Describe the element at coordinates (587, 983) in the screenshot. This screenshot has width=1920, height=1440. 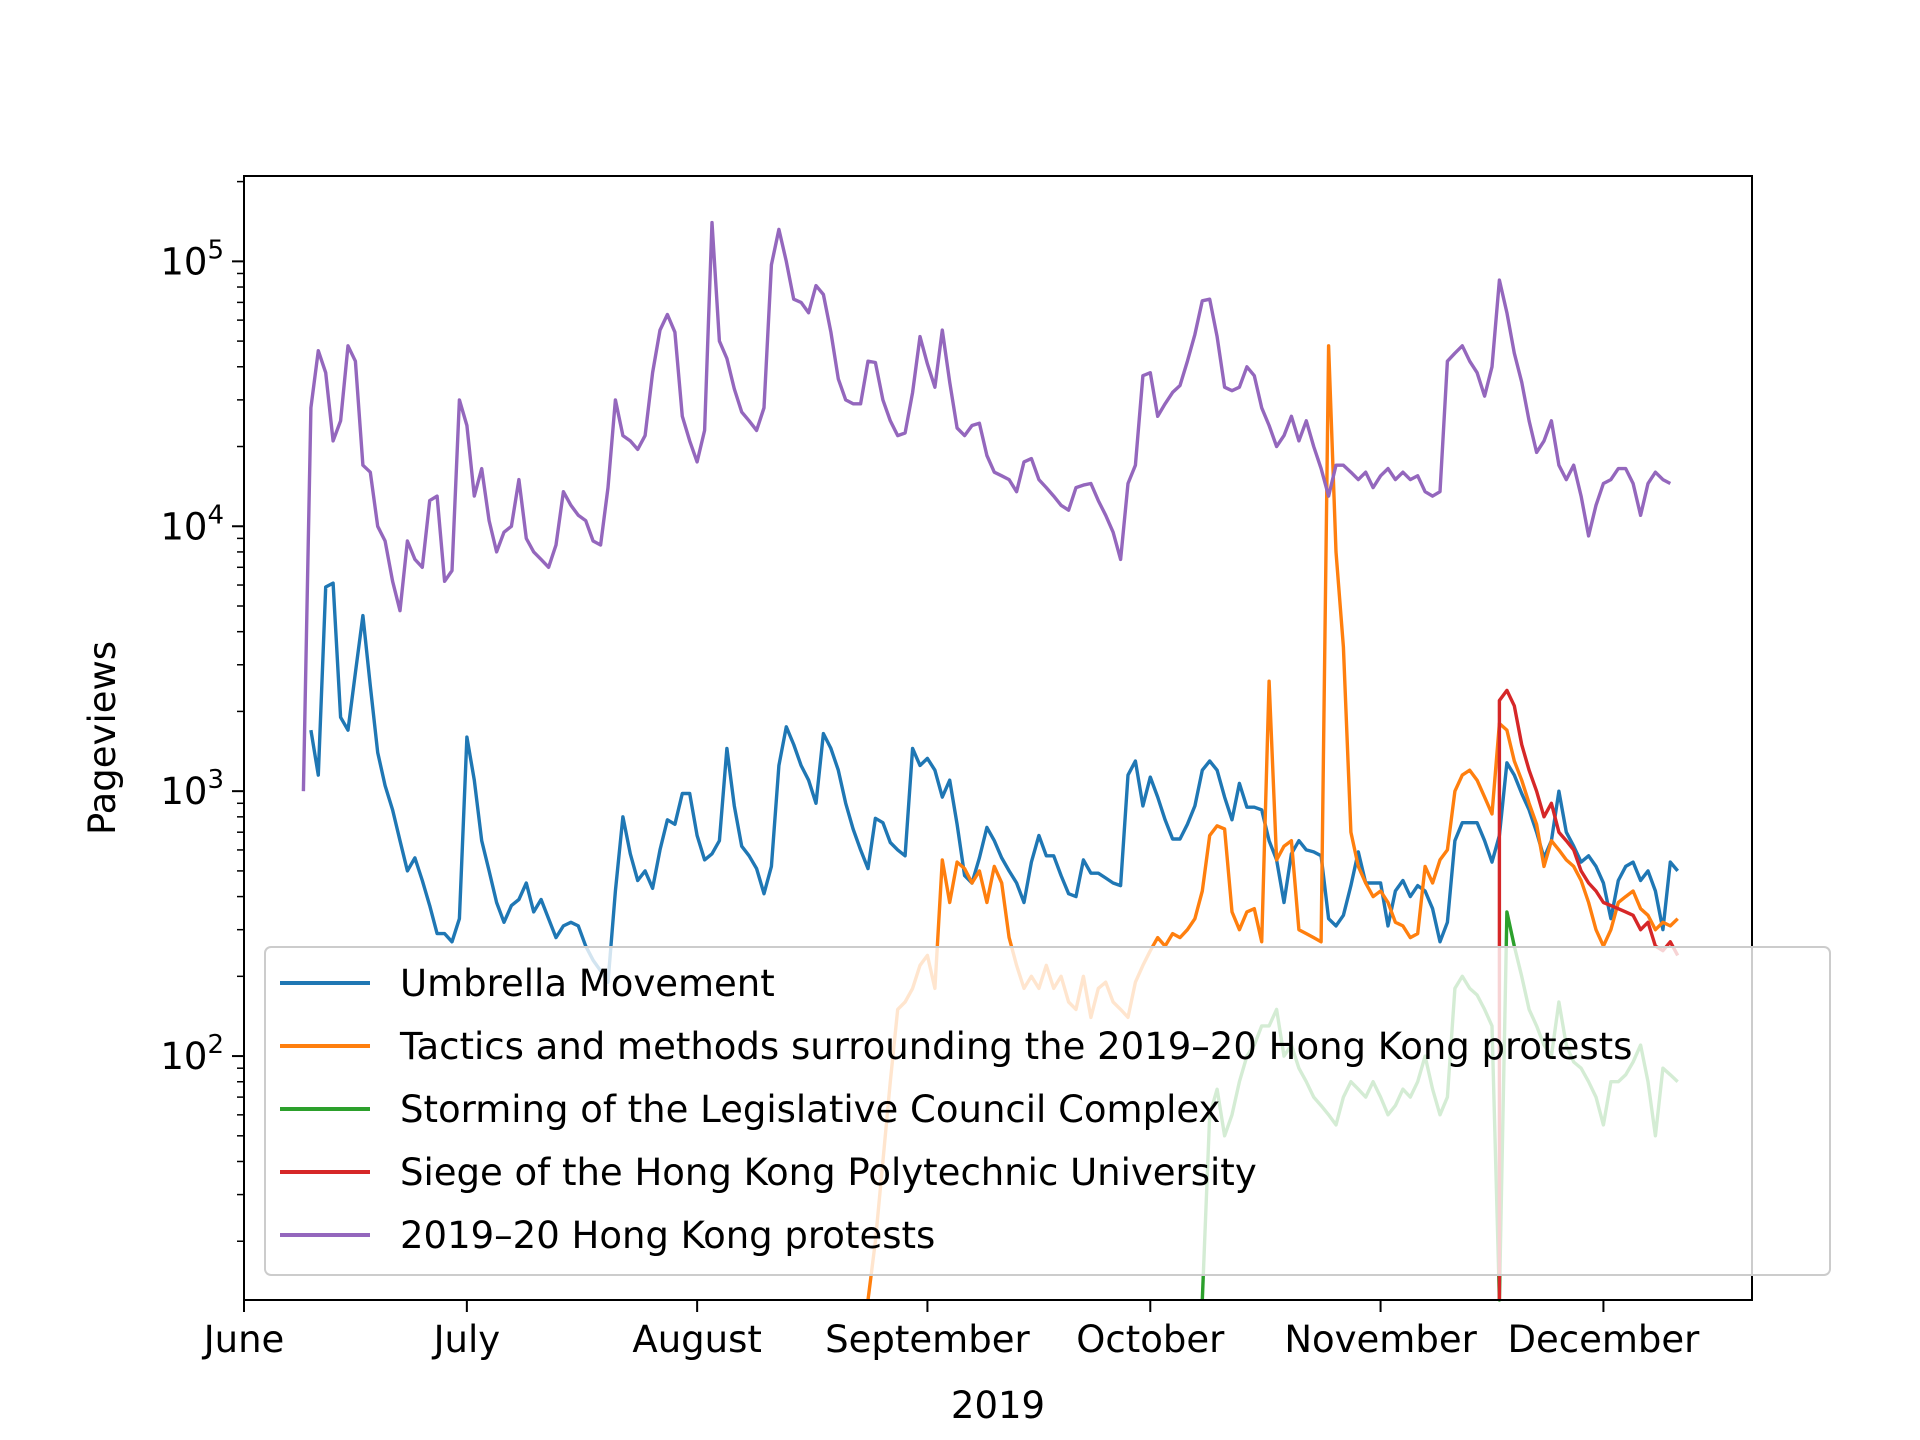
I see `legend-label: Umbrella Movement` at that location.